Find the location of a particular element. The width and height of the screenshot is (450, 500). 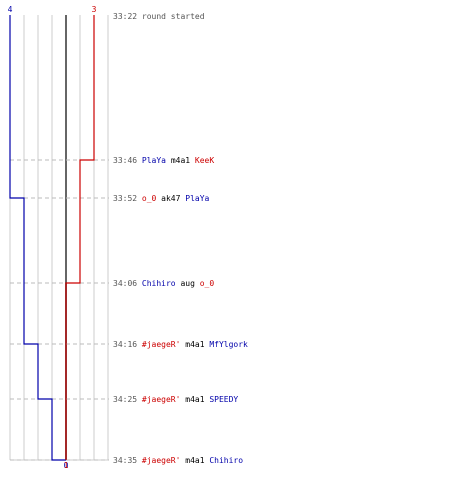

event-row: 33:22 round started is located at coordinates (159, 16).